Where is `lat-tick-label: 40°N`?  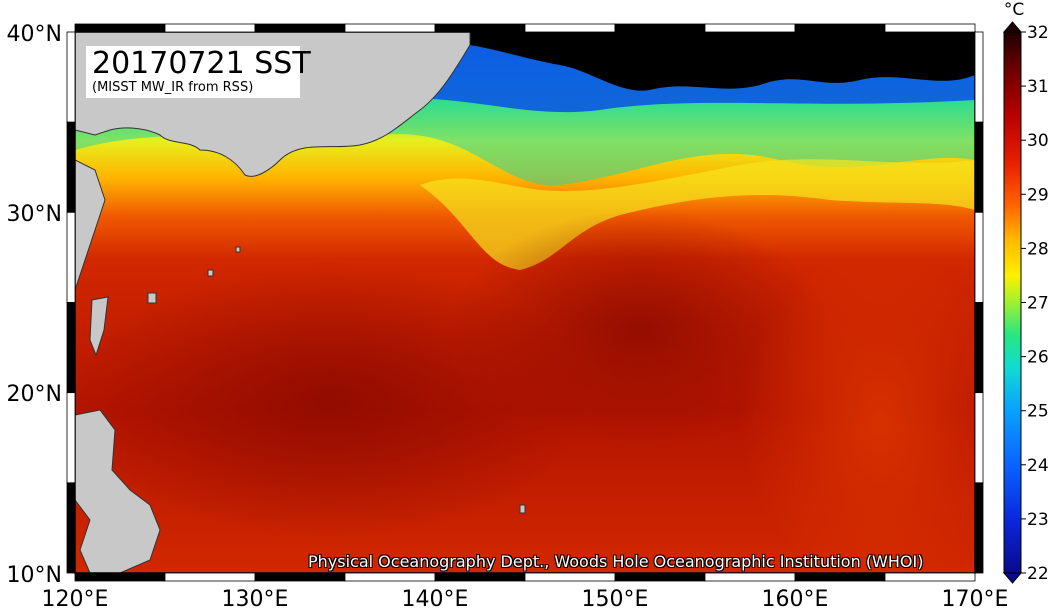 lat-tick-label: 40°N is located at coordinates (34, 34).